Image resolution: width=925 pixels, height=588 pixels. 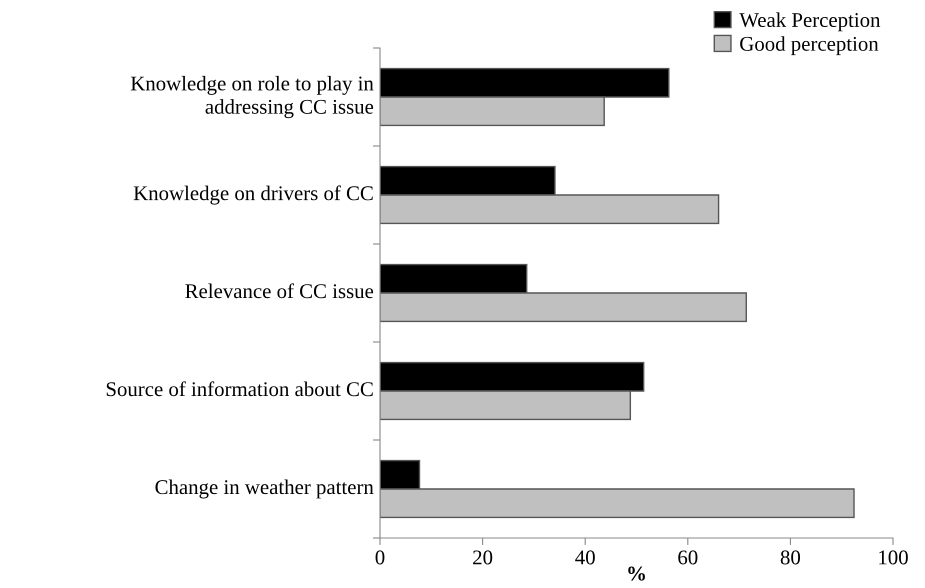 What do you see at coordinates (809, 46) in the screenshot?
I see `legend-label: Good perception` at bounding box center [809, 46].